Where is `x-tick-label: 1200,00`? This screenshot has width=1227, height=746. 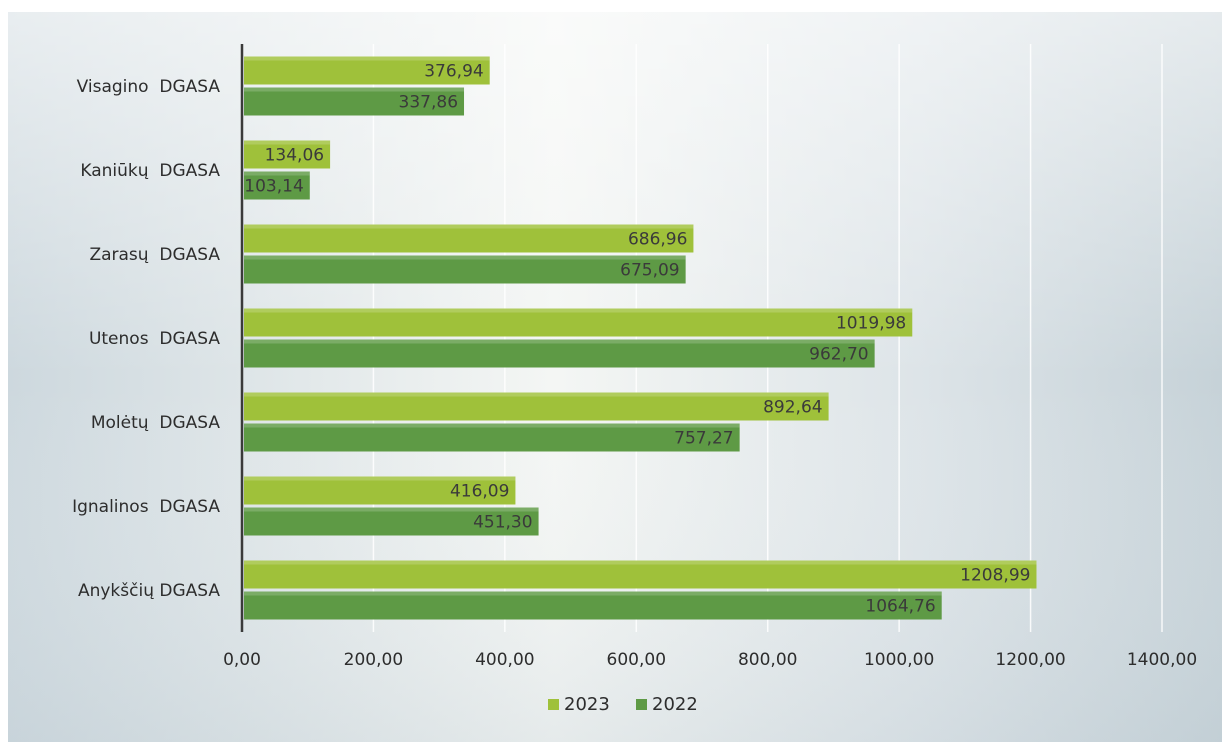
x-tick-label: 1200,00 is located at coordinates (1030, 660).